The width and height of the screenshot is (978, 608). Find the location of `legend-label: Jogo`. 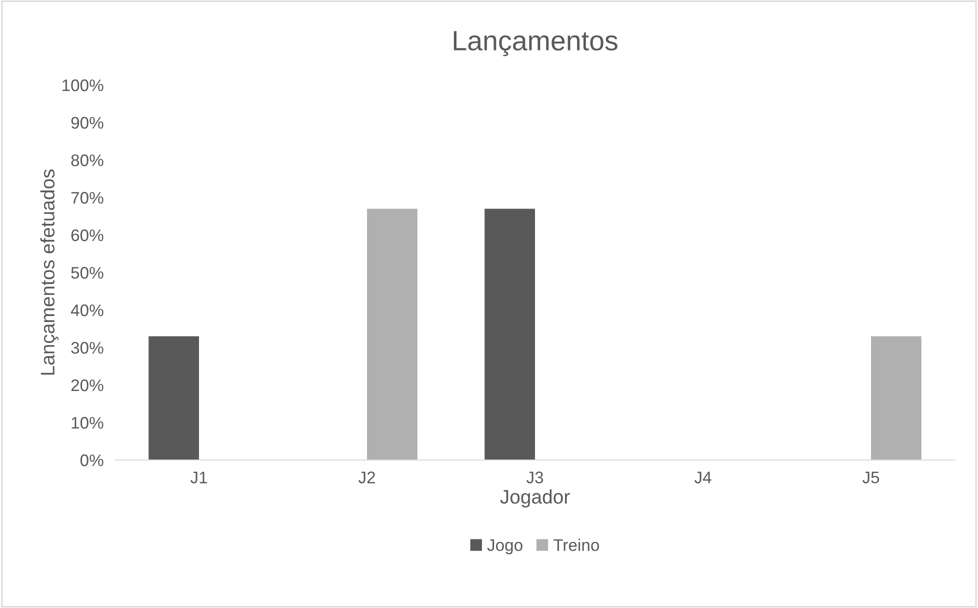

legend-label: Jogo is located at coordinates (504, 546).